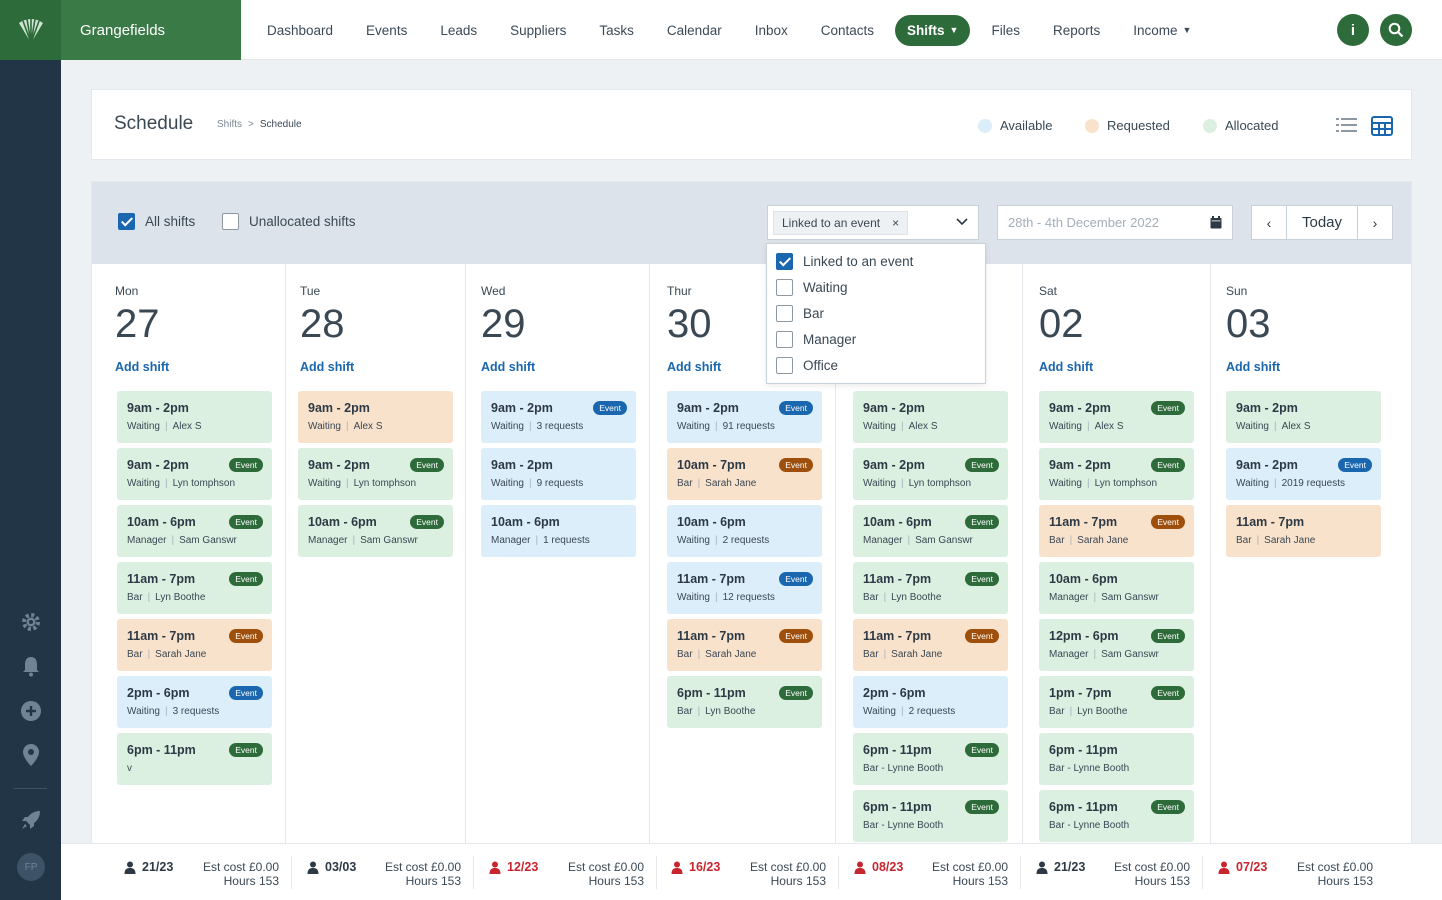  I want to click on shift-card: 9am - 2pm Waiting | 3 requests Event, so click(558, 417).